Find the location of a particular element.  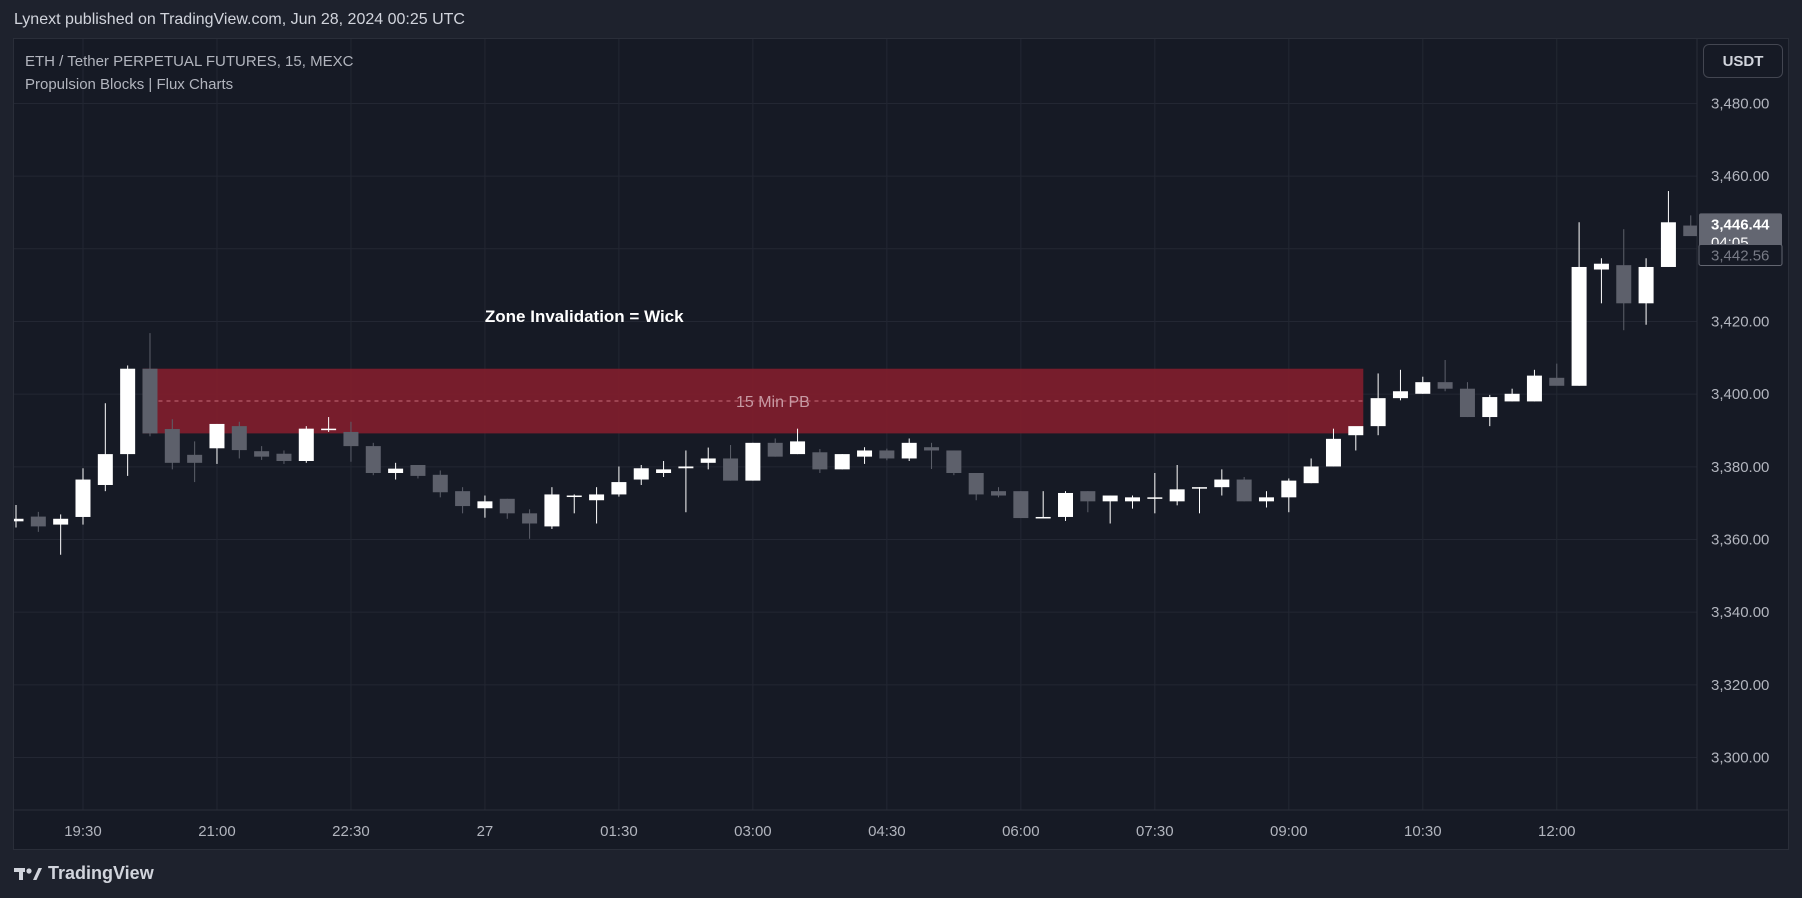

currency-button: USDT is located at coordinates (1743, 61).